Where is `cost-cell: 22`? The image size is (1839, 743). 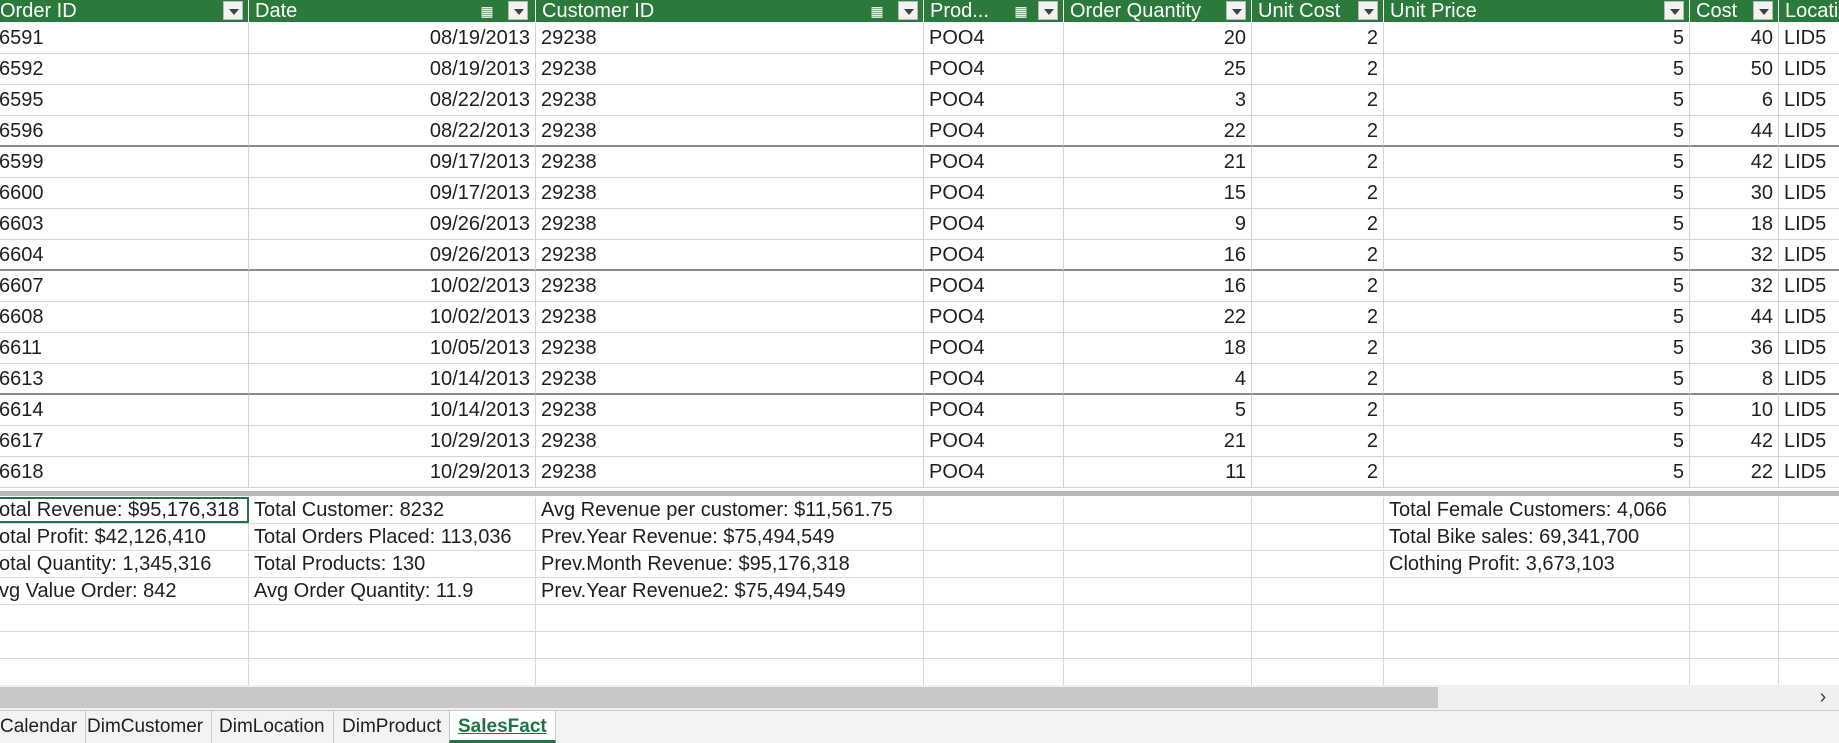 cost-cell: 22 is located at coordinates (1734, 472).